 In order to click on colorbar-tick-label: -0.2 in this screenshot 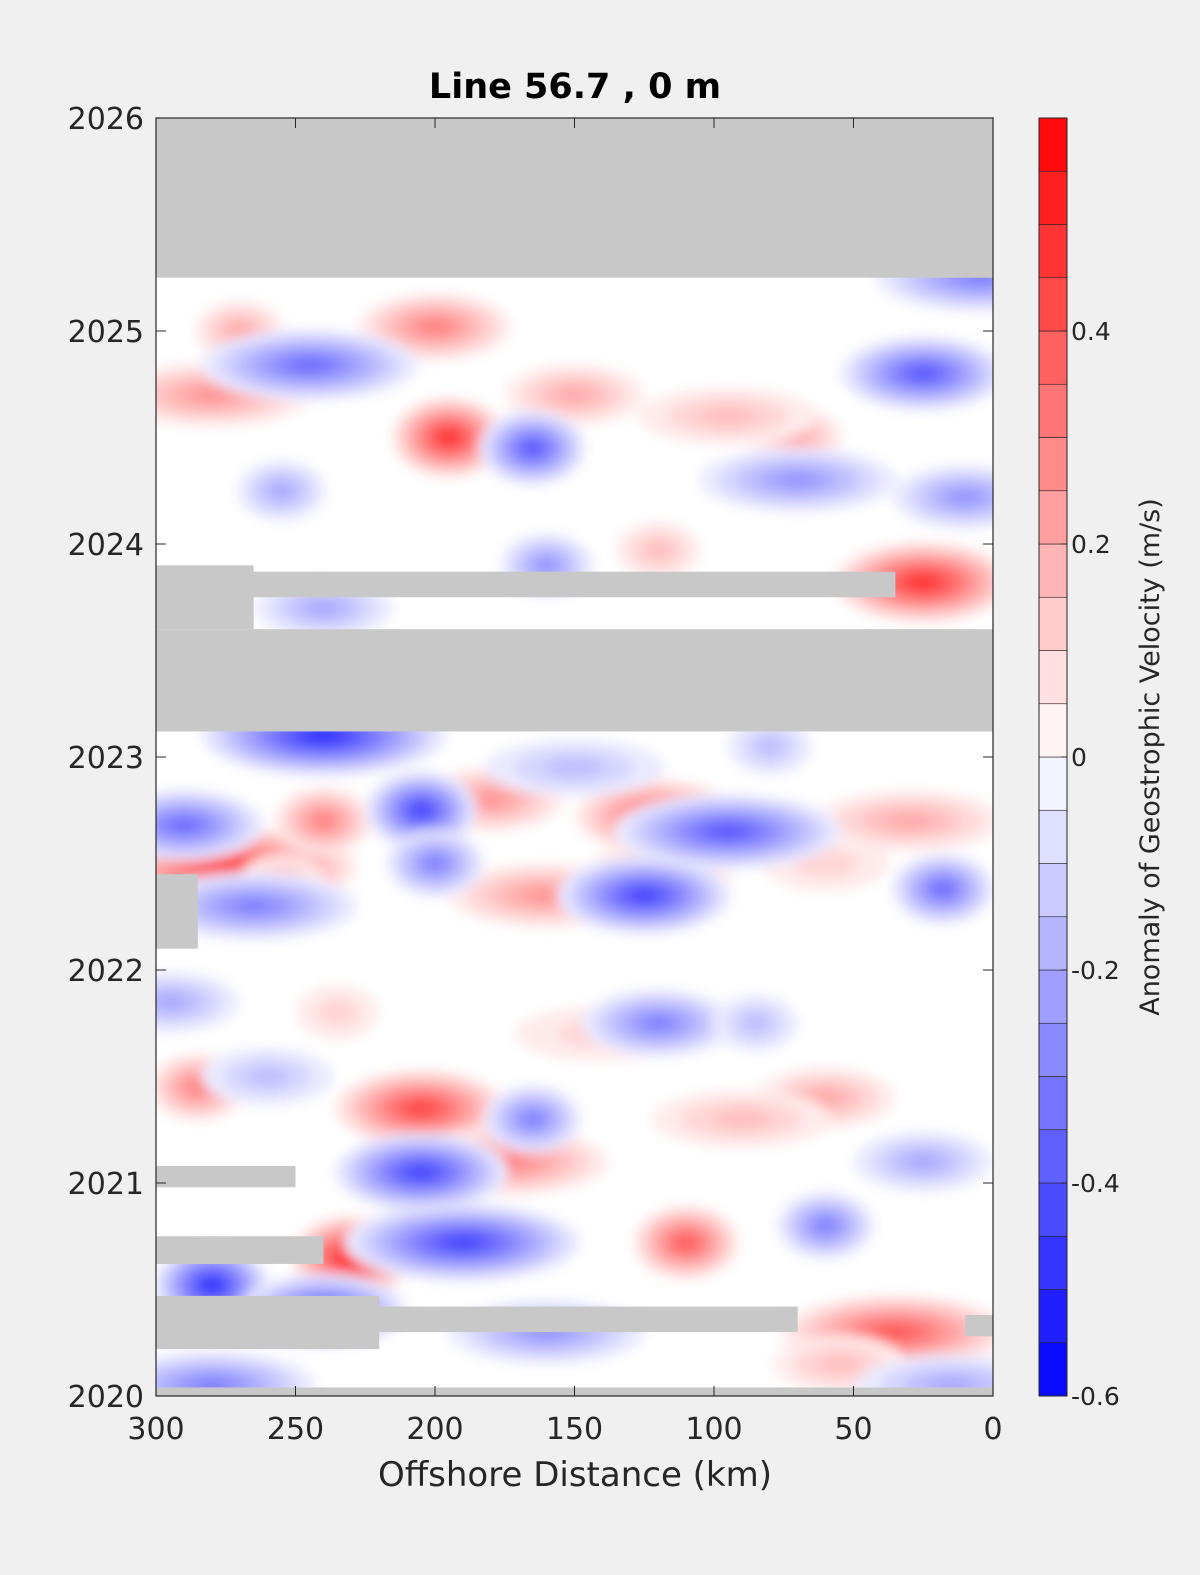, I will do `click(1095, 970)`.